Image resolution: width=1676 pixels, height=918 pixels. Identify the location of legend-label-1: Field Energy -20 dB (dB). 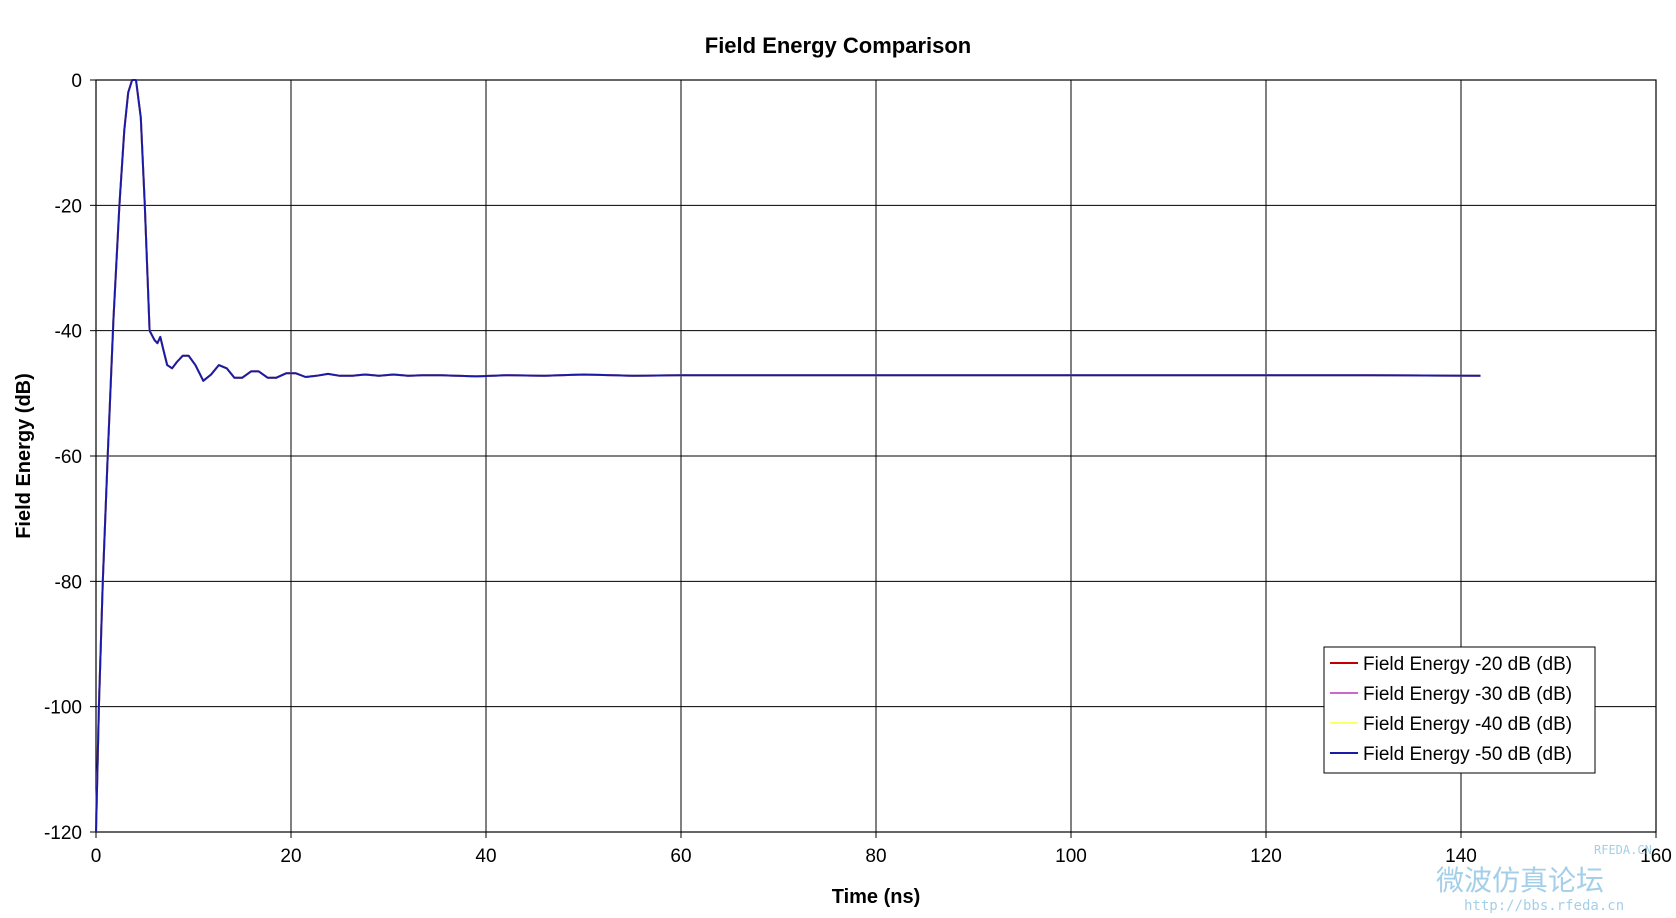
(1467, 664).